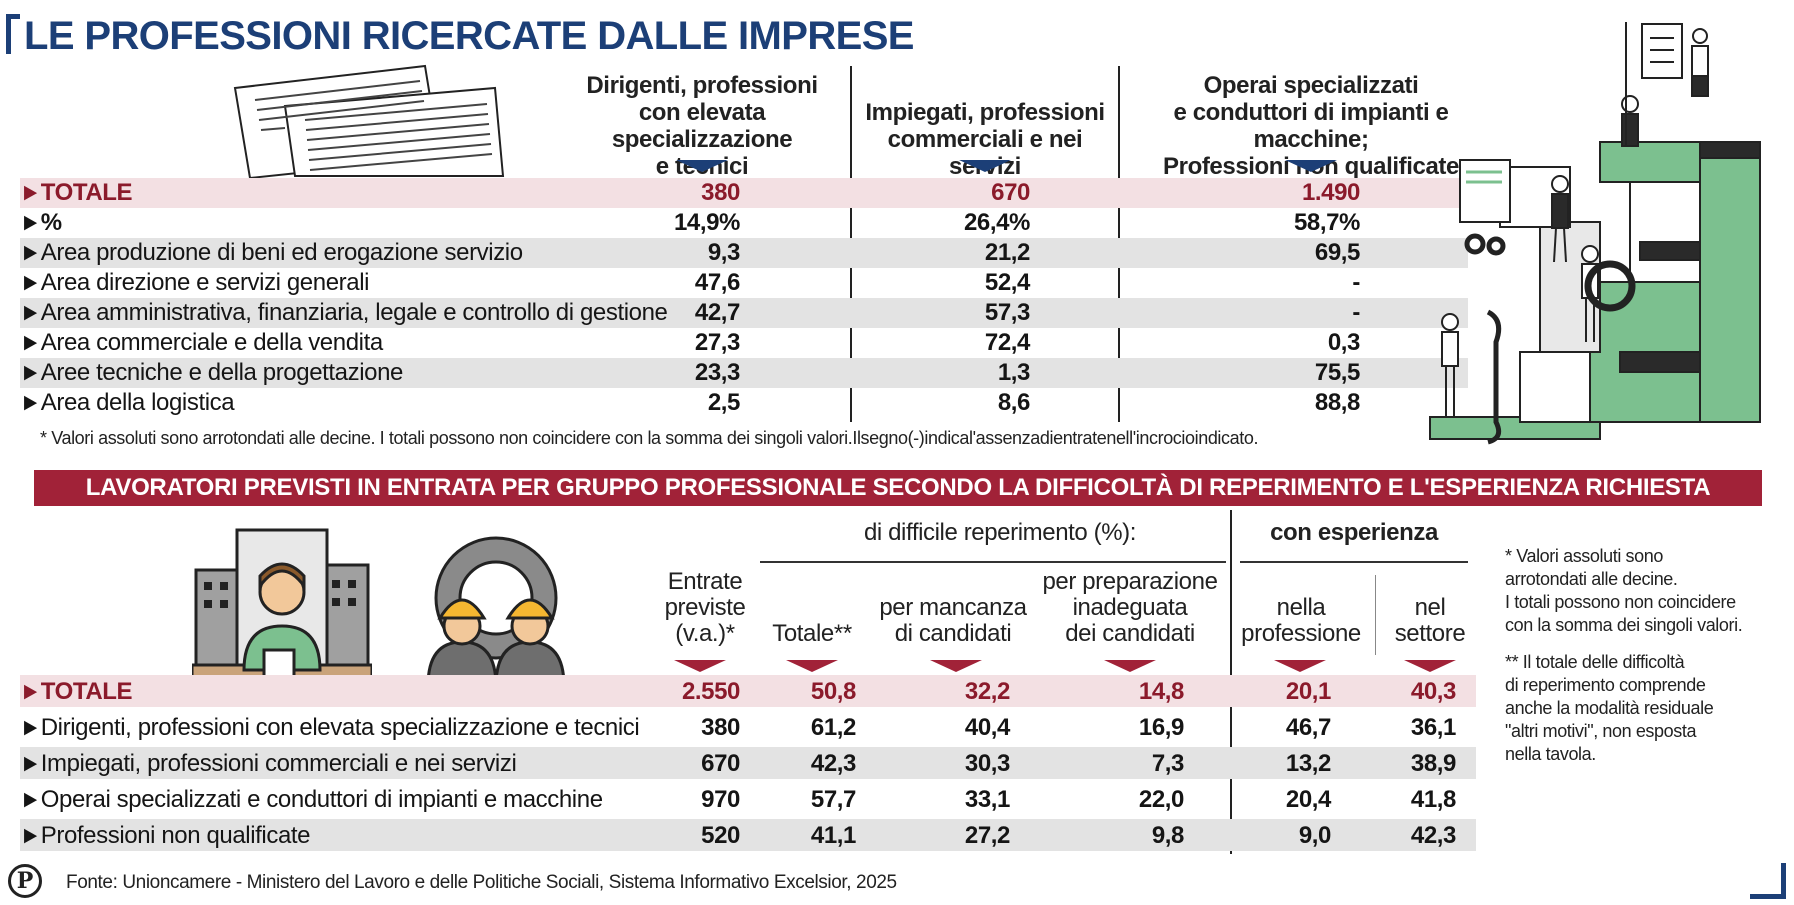 The height and width of the screenshot is (905, 1794). What do you see at coordinates (833, 727) in the screenshot?
I see `table-cell: 61,2` at bounding box center [833, 727].